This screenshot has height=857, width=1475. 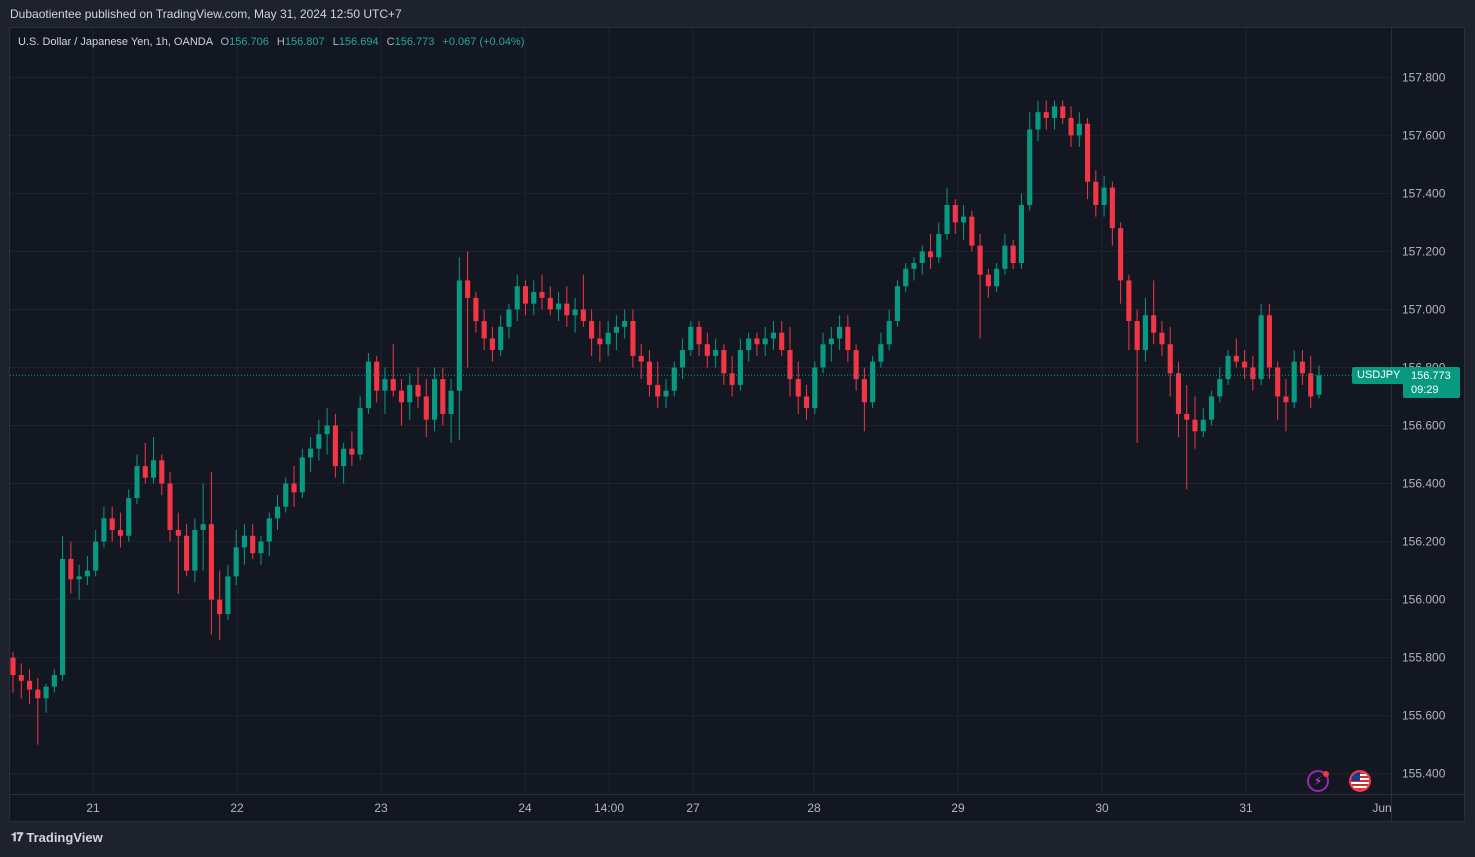 What do you see at coordinates (1424, 774) in the screenshot?
I see `y-tick-label: 155.400` at bounding box center [1424, 774].